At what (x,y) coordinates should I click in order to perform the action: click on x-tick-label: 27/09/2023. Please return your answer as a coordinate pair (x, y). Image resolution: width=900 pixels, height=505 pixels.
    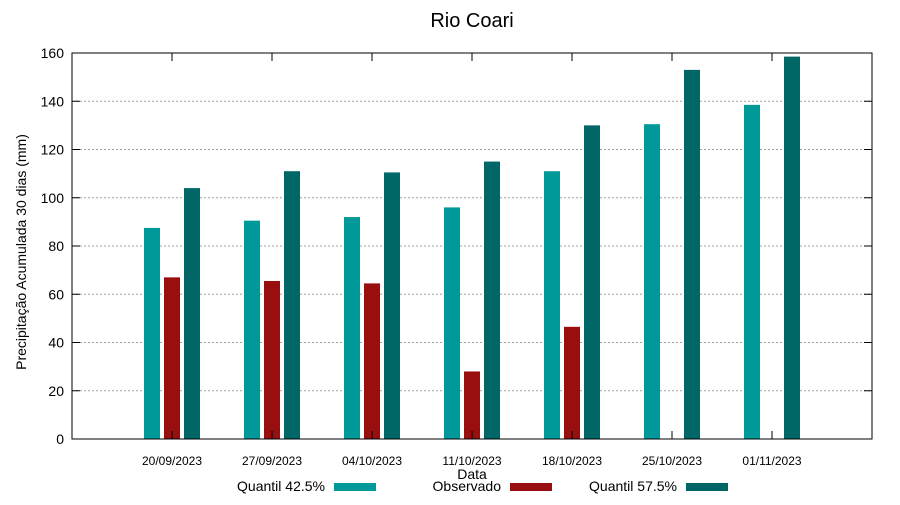
    Looking at the image, I should click on (272, 461).